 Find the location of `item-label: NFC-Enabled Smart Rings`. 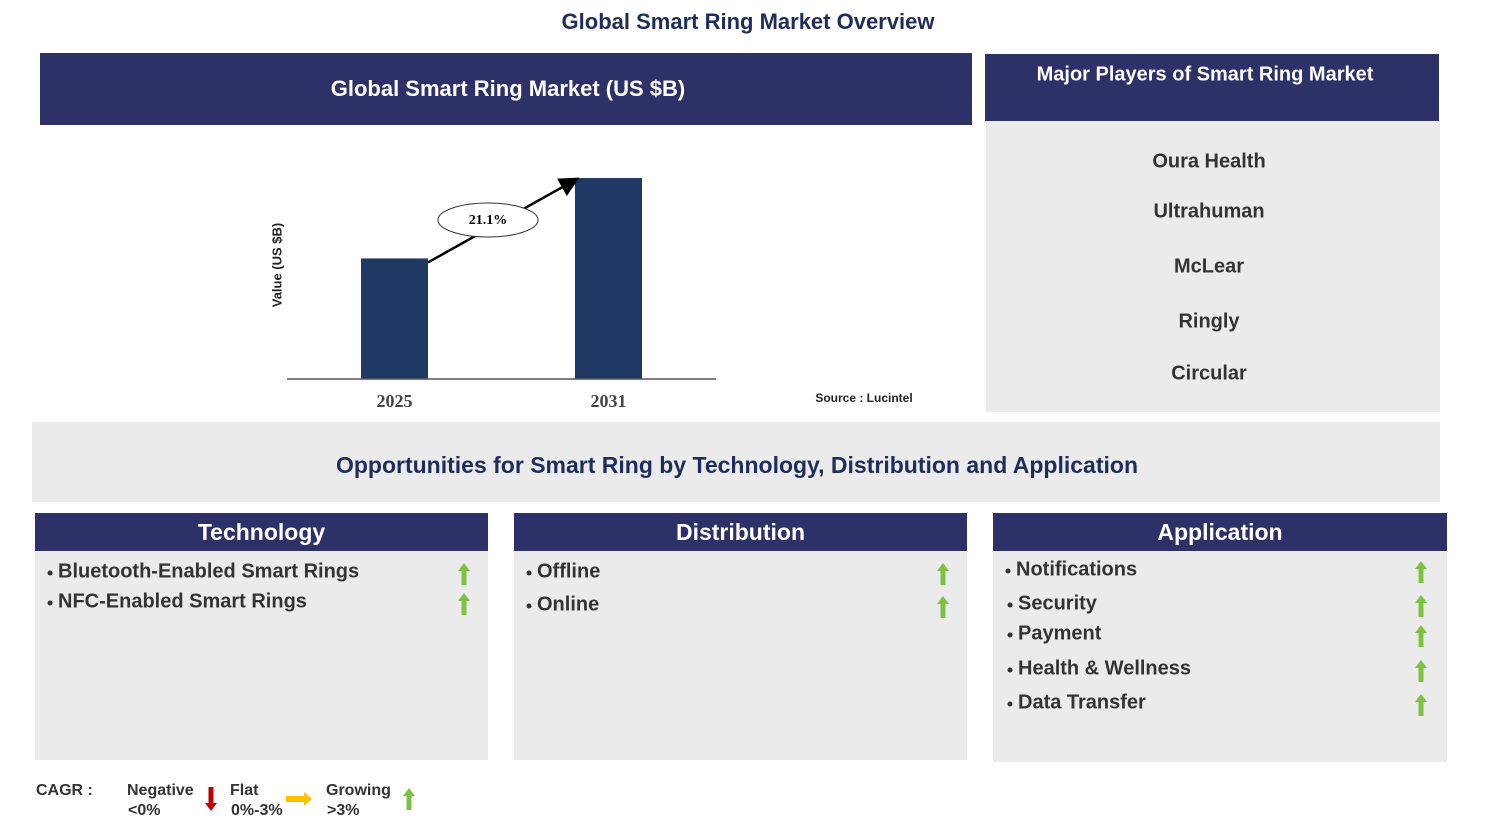

item-label: NFC-Enabled Smart Rings is located at coordinates (182, 601).